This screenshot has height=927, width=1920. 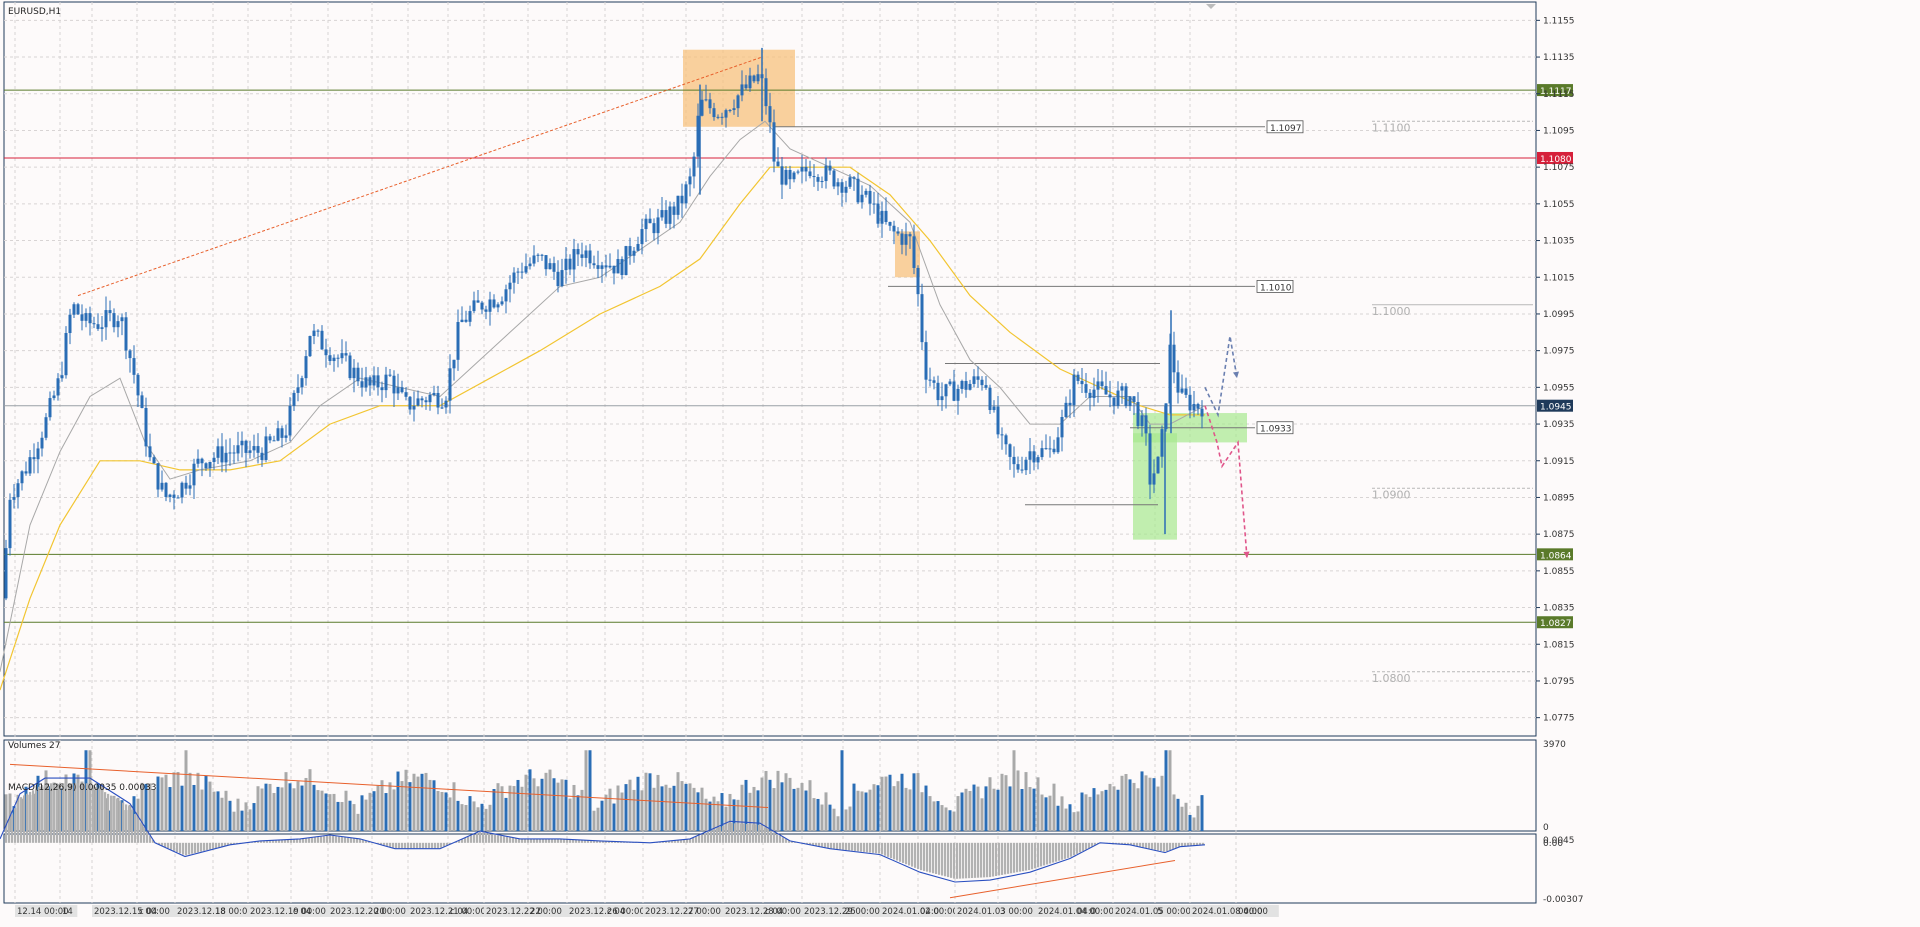 I want to click on price-axis-label: 1.0895, so click(x=1559, y=498).